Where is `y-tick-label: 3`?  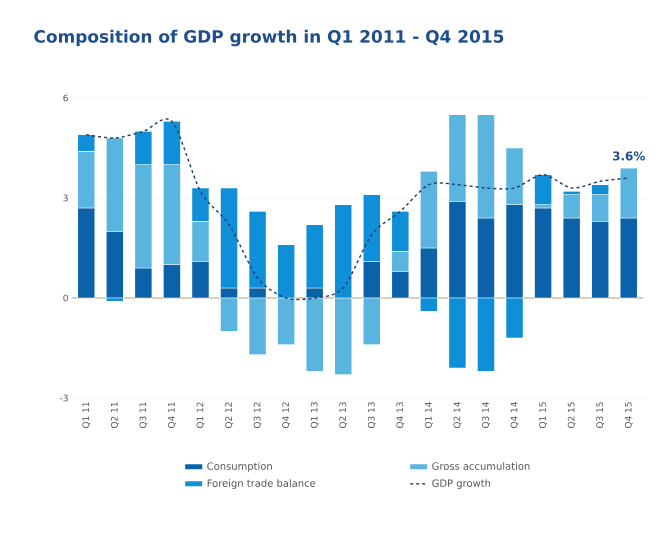
y-tick-label: 3 is located at coordinates (65, 198).